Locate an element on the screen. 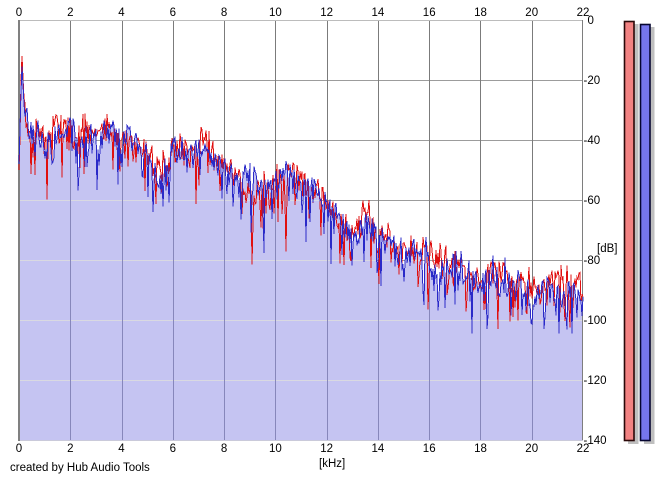  svg-text: -80 is located at coordinates (592, 261).